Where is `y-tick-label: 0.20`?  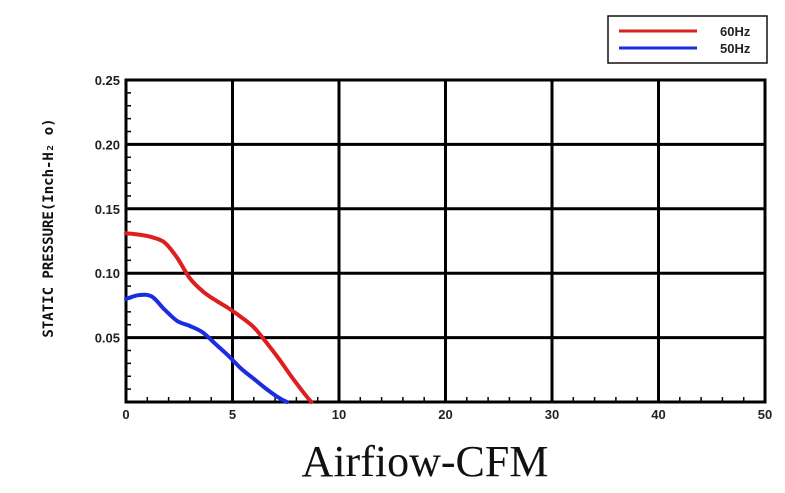 y-tick-label: 0.20 is located at coordinates (107, 144).